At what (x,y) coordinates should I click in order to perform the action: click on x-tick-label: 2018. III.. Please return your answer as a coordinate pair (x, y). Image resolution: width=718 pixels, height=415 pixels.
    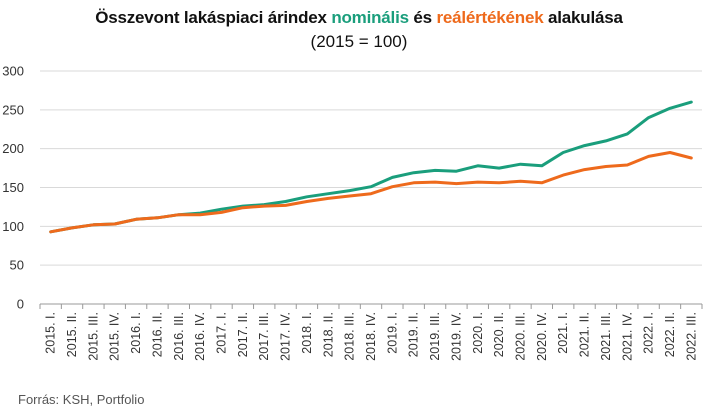
    Looking at the image, I should click on (350, 336).